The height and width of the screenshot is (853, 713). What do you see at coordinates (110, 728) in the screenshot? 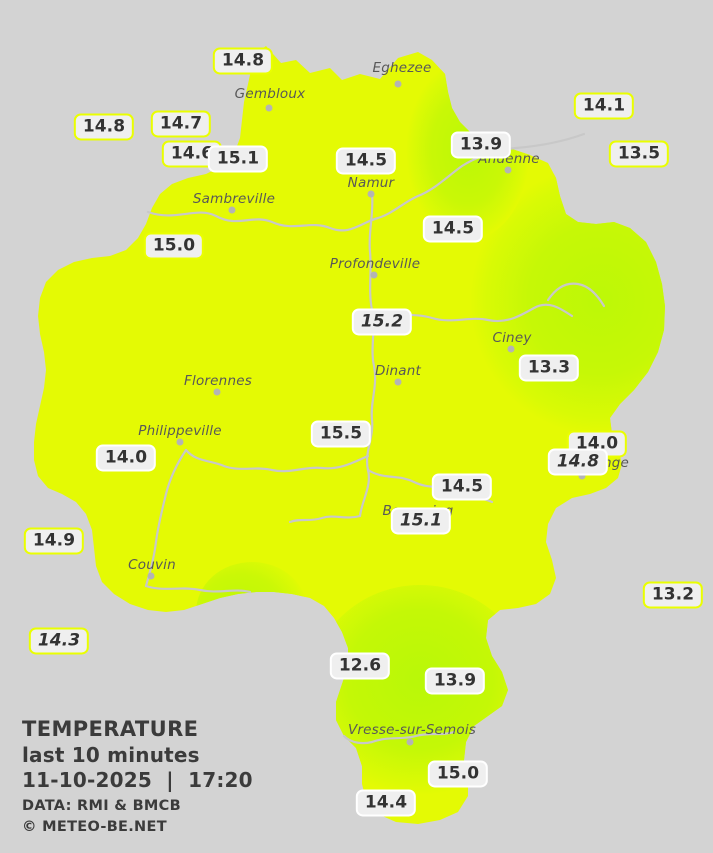
I see `legend-title: TEMPERATURE` at bounding box center [110, 728].